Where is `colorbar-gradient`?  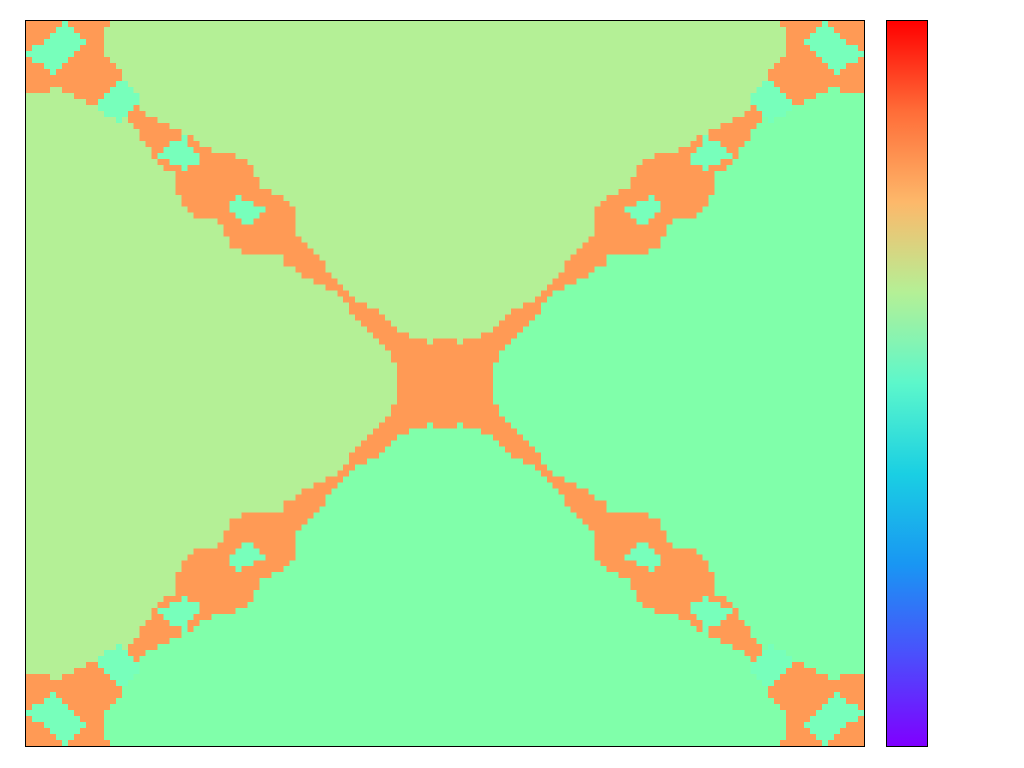 colorbar-gradient is located at coordinates (907, 383).